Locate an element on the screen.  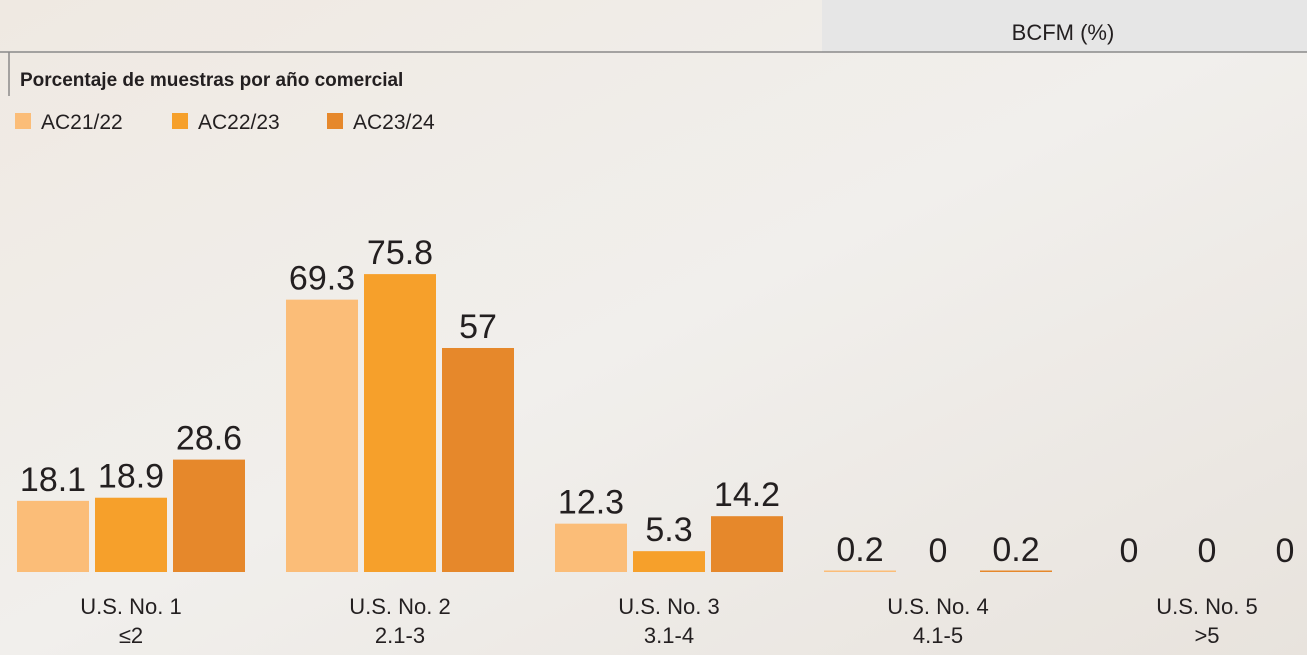
value-label: 18.9 is located at coordinates (131, 477).